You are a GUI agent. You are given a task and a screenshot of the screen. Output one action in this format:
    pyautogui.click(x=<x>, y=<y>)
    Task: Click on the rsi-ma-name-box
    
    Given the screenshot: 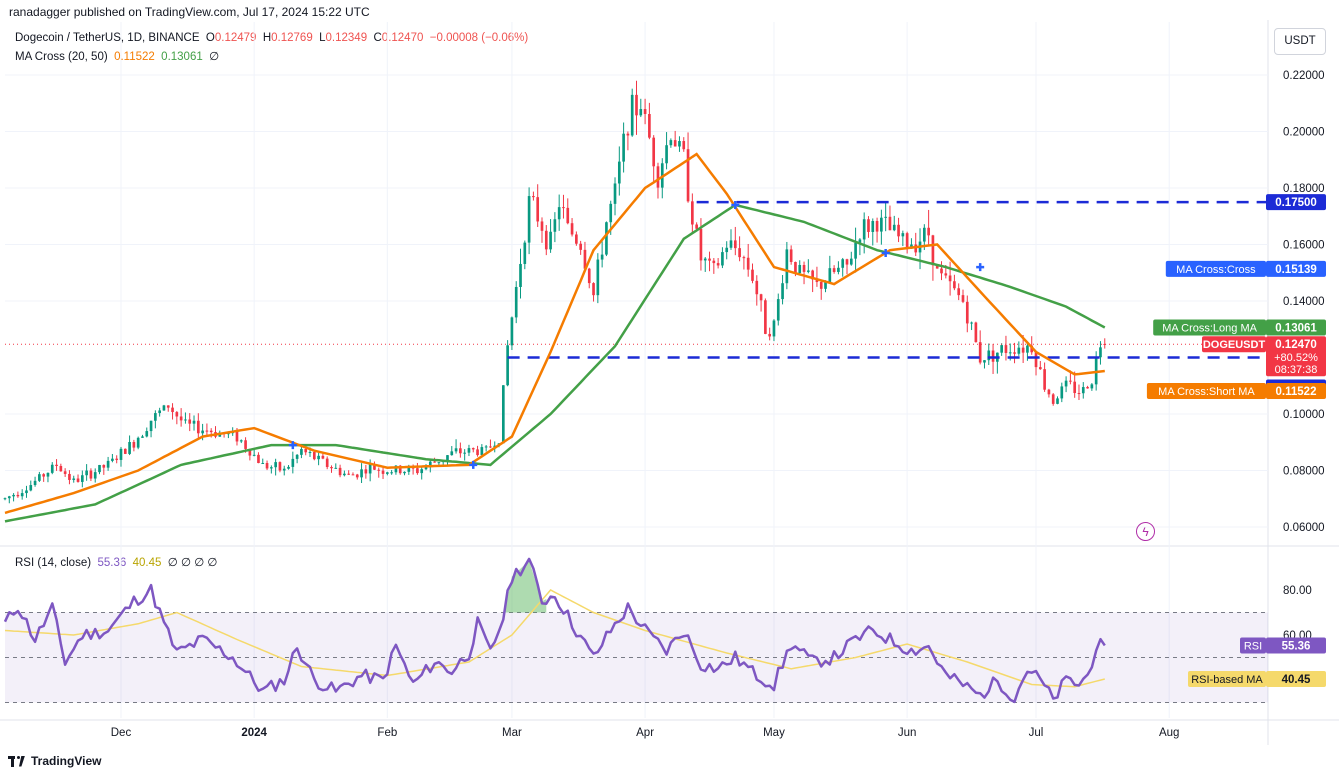 What is the action you would take?
    pyautogui.click(x=1227, y=678)
    